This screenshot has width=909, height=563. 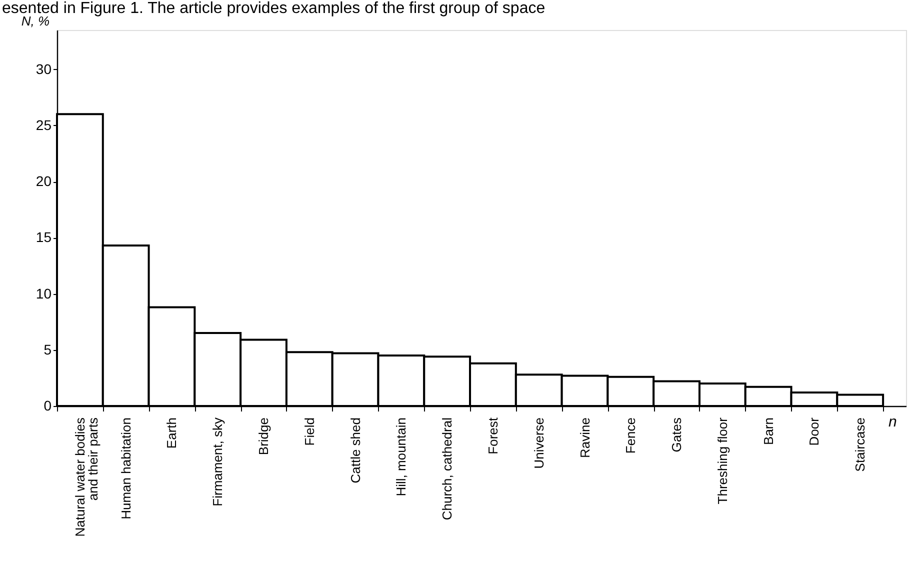 What do you see at coordinates (86, 477) in the screenshot?
I see `x-tick-label: Natural water bodies and their parts` at bounding box center [86, 477].